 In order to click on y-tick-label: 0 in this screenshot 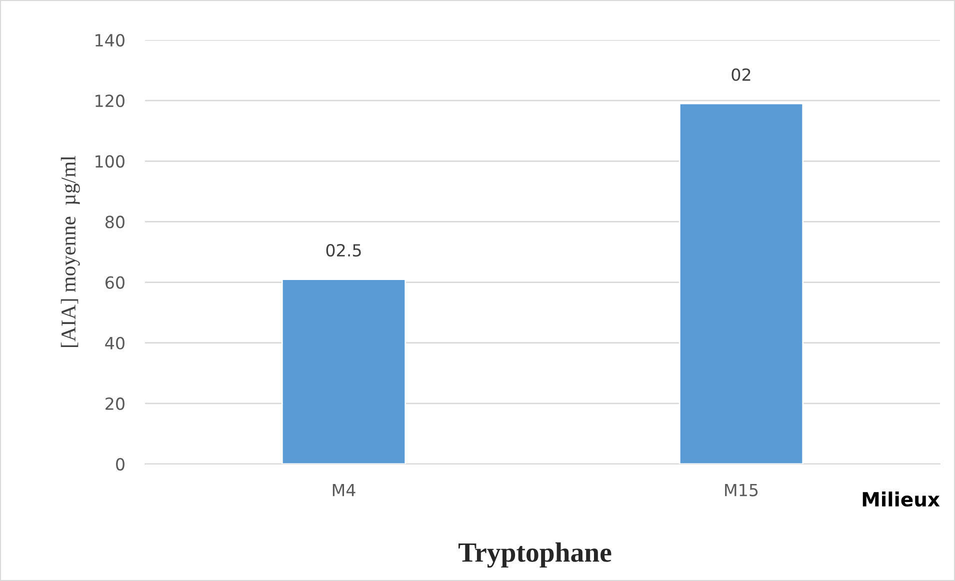, I will do `click(120, 464)`.